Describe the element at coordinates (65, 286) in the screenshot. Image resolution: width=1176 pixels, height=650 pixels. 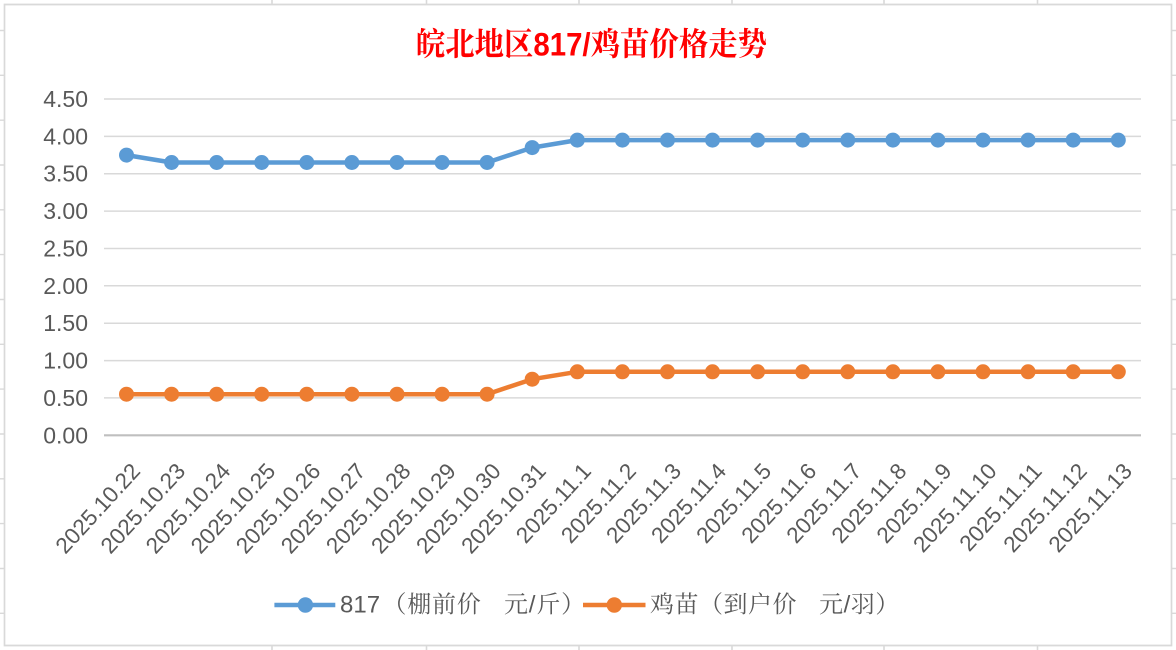
I see `svg-text: 2.00` at that location.